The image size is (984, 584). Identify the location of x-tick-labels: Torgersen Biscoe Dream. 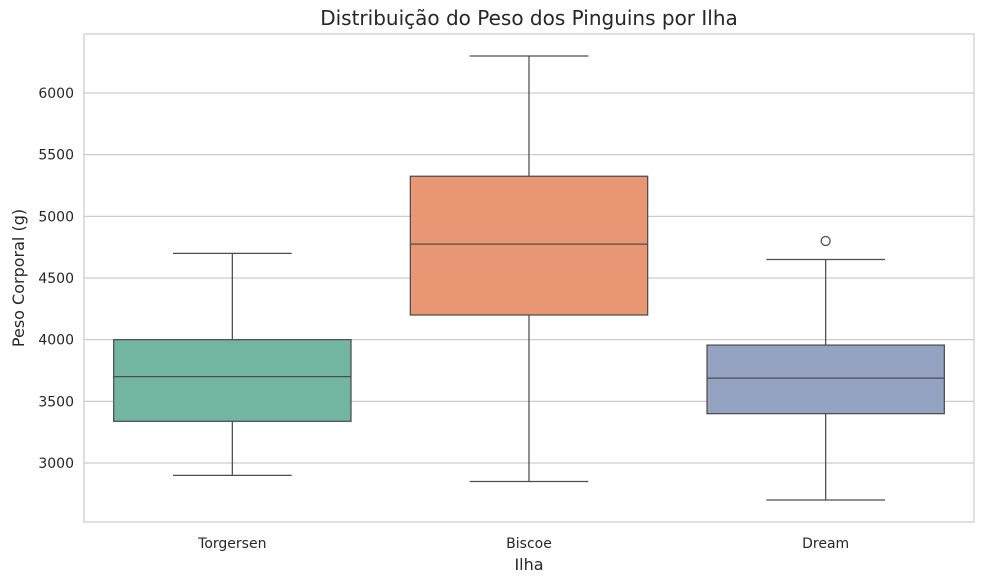
(523, 544).